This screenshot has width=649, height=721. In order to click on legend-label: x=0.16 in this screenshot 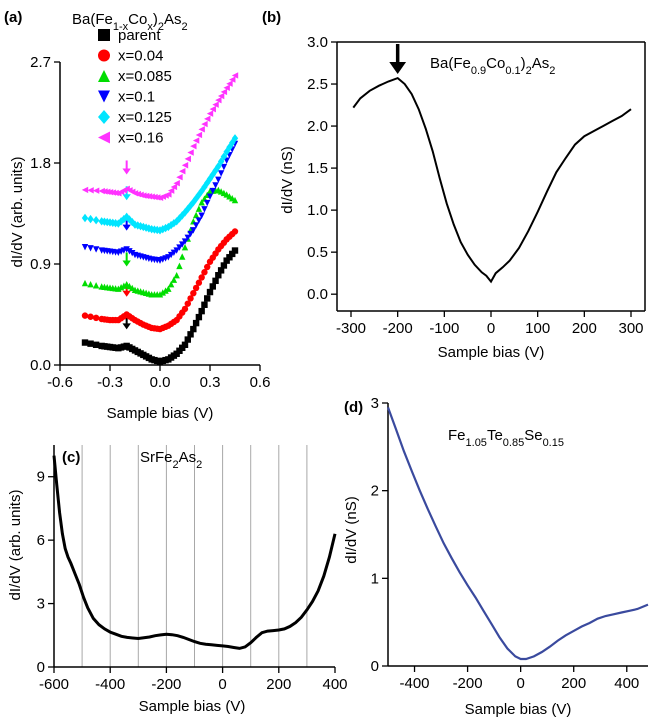, I will do `click(140, 138)`.